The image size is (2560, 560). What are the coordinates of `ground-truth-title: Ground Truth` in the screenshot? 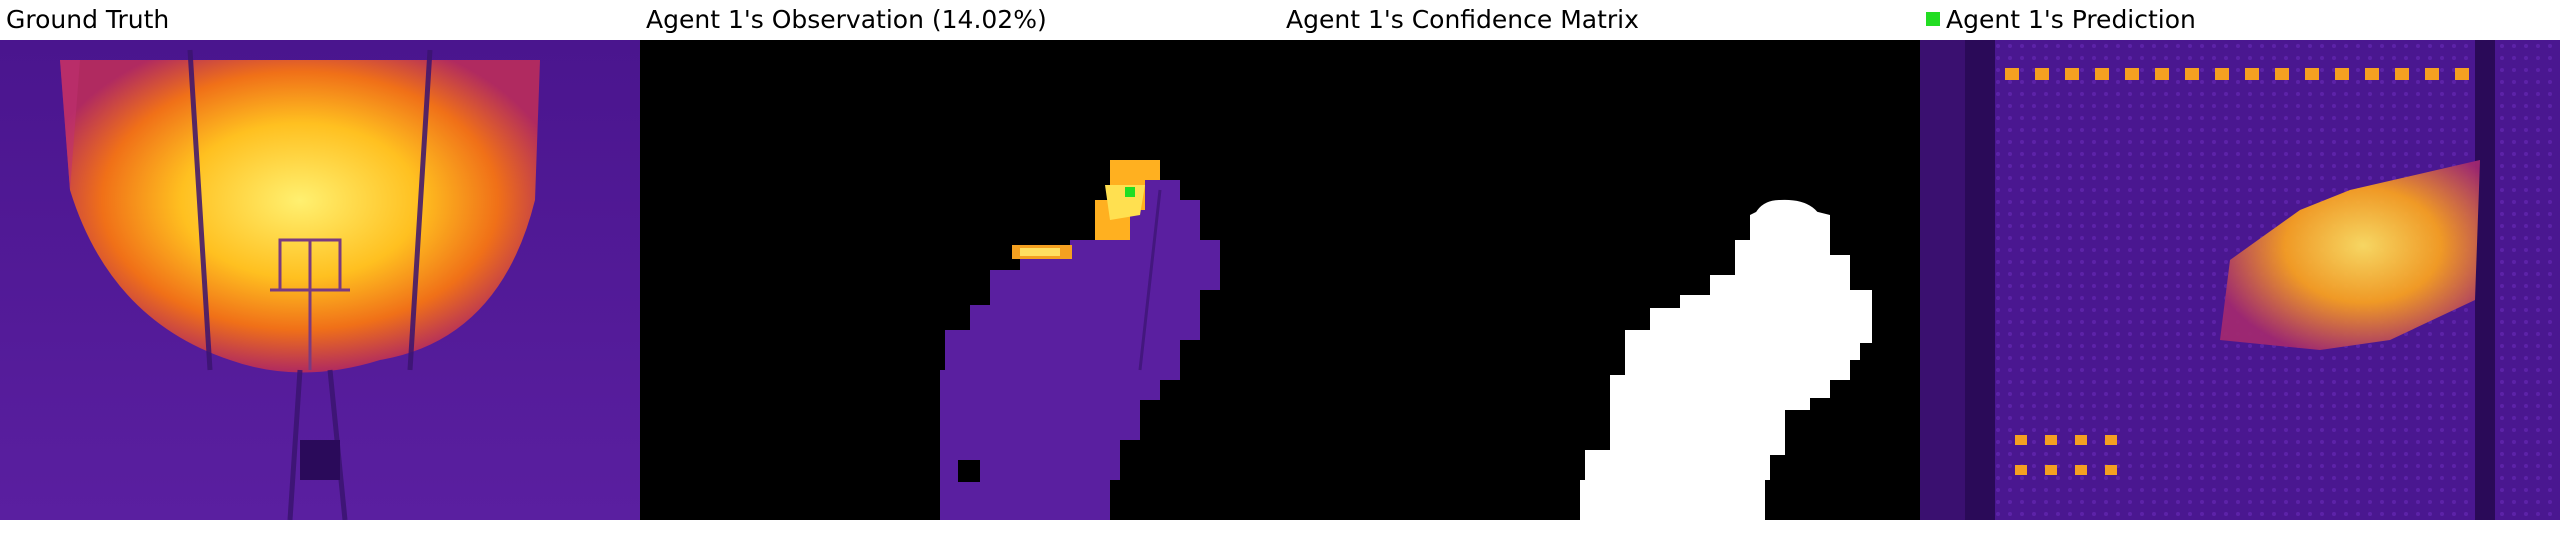 It's located at (88, 19).